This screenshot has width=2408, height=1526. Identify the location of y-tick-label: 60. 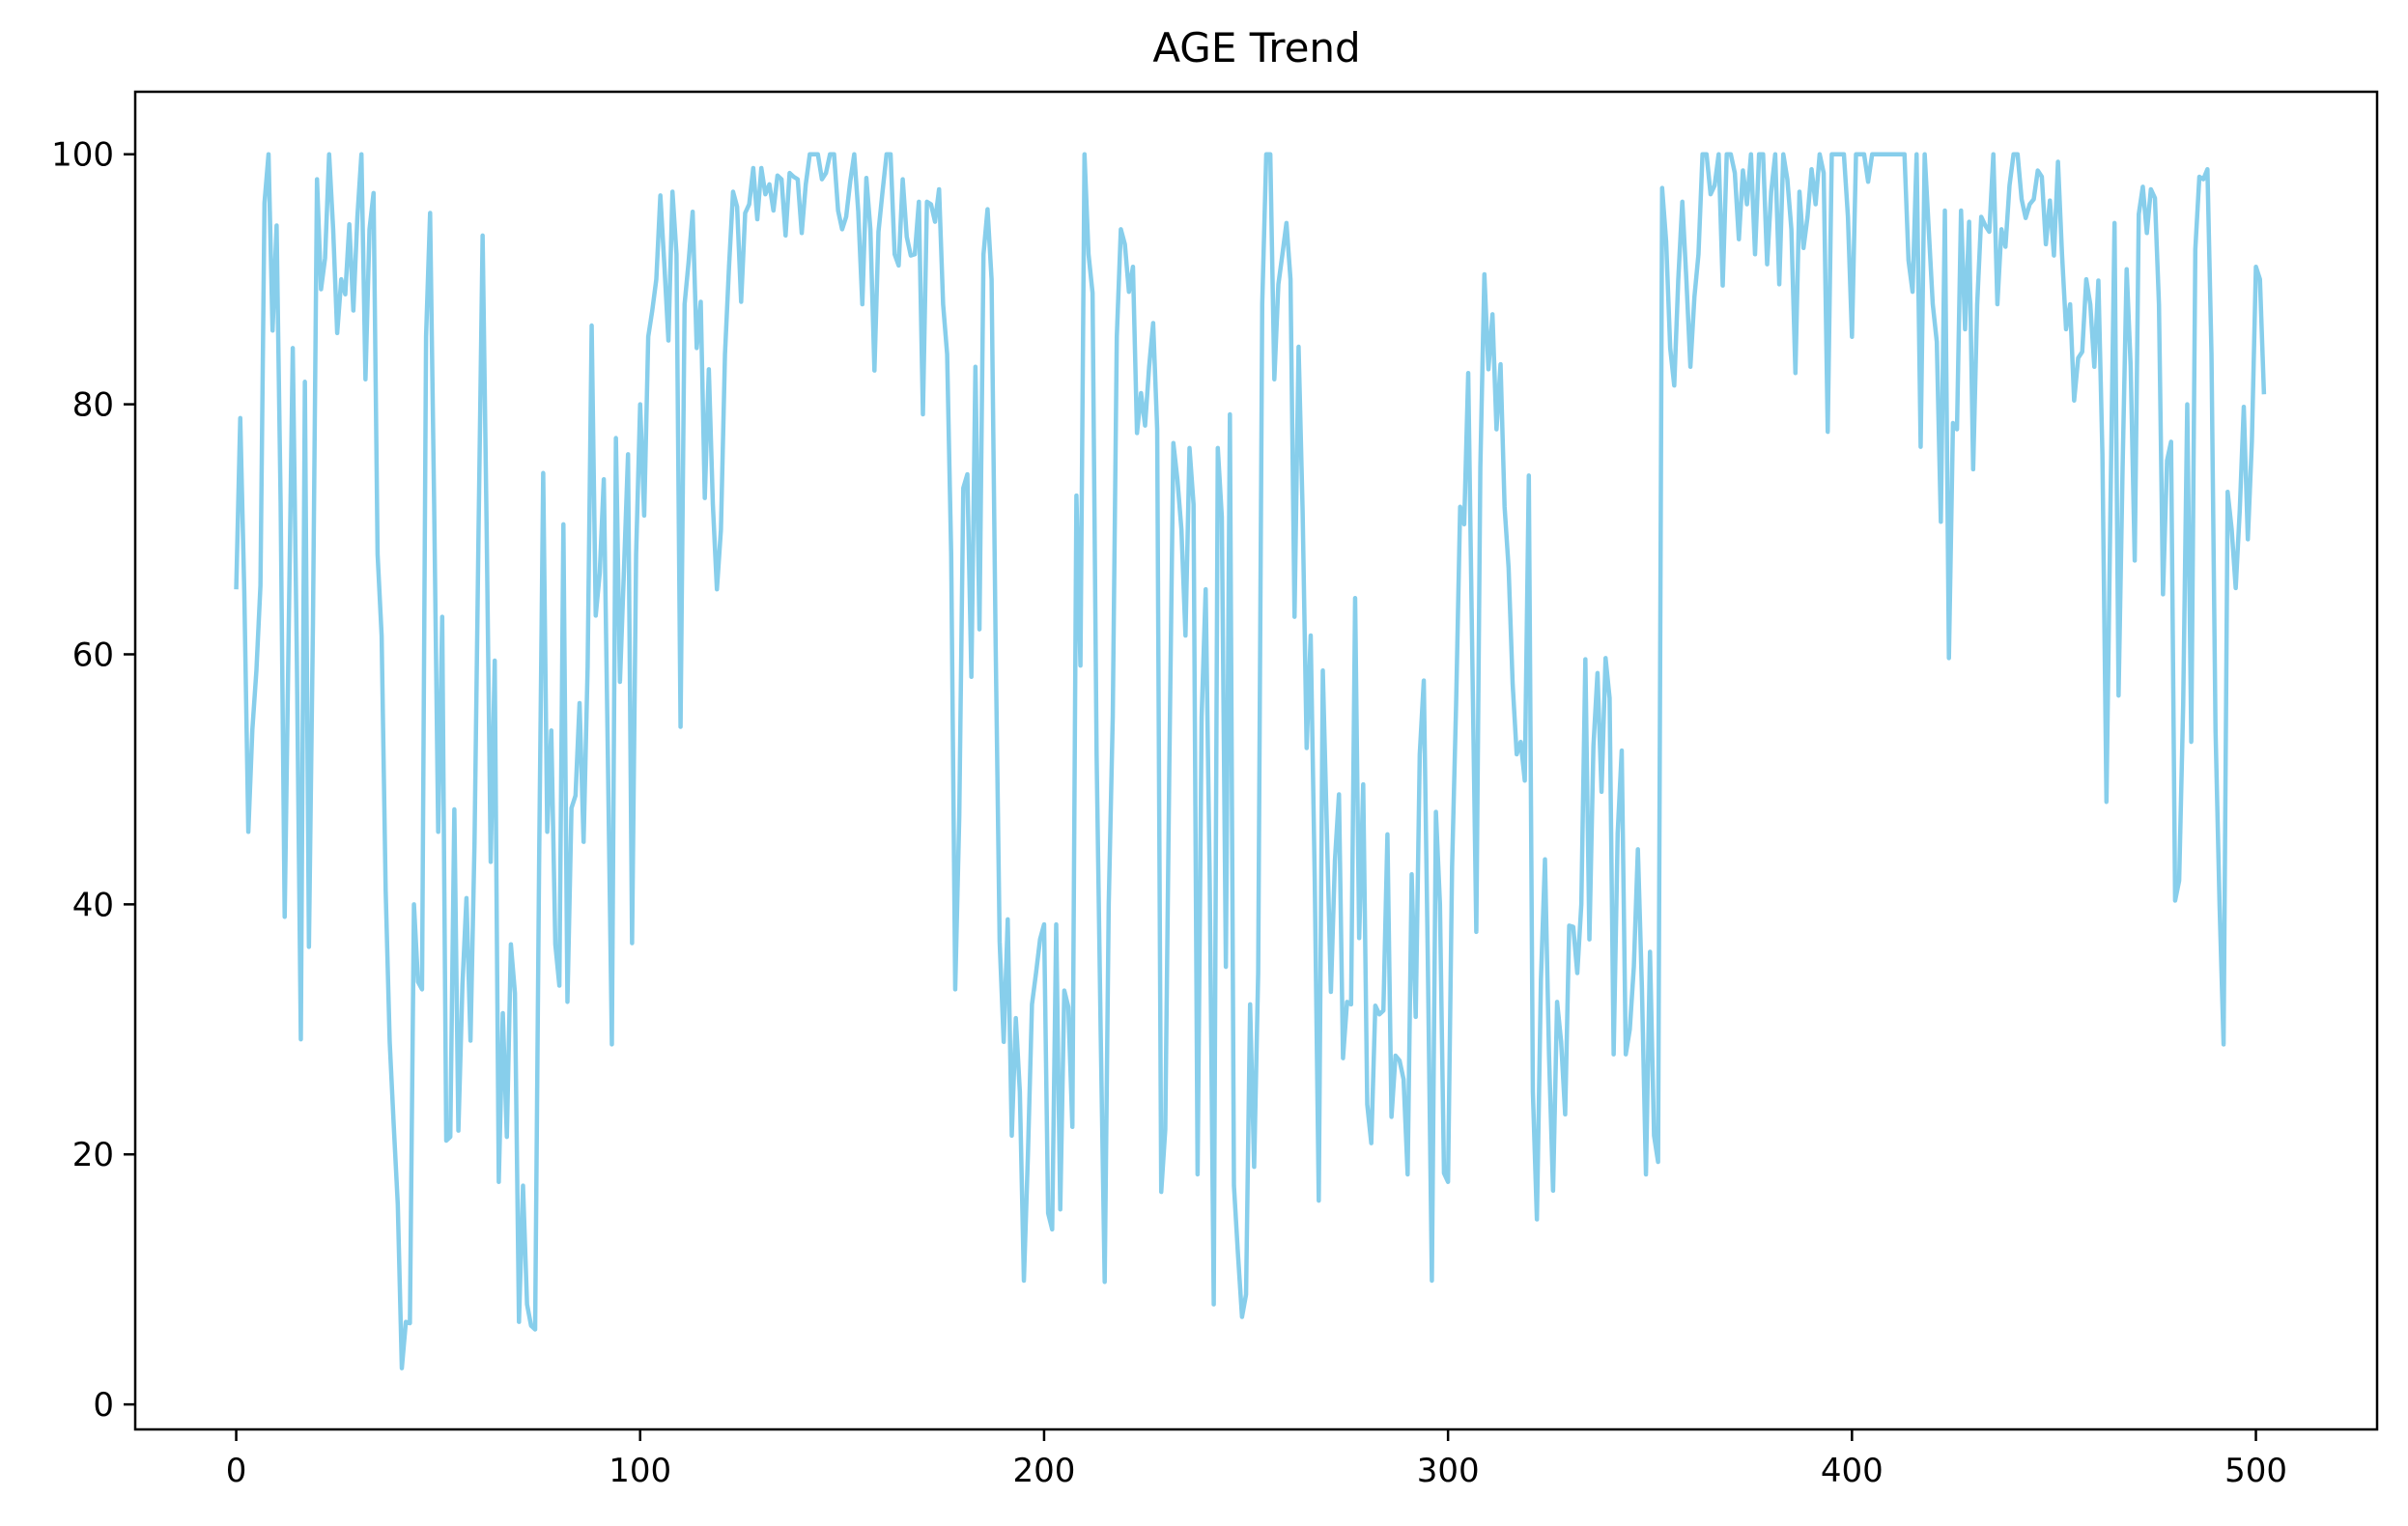
(93, 655).